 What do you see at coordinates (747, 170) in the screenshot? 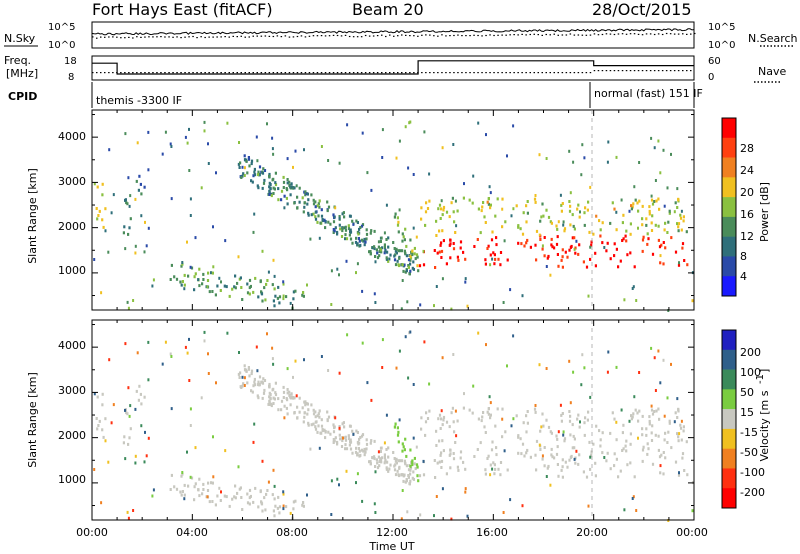
I see `power-cb-tick-24: 24` at bounding box center [747, 170].